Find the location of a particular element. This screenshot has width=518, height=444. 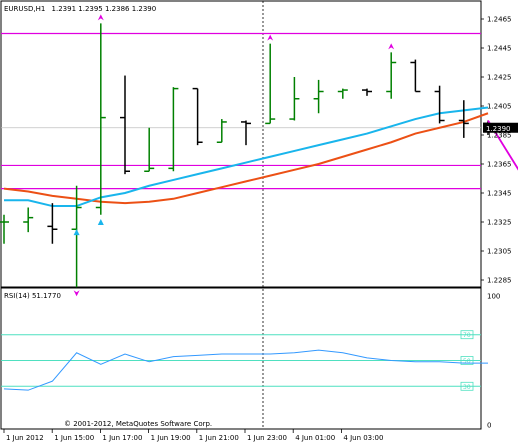

rsi-level-label: 70 is located at coordinates (467, 335).